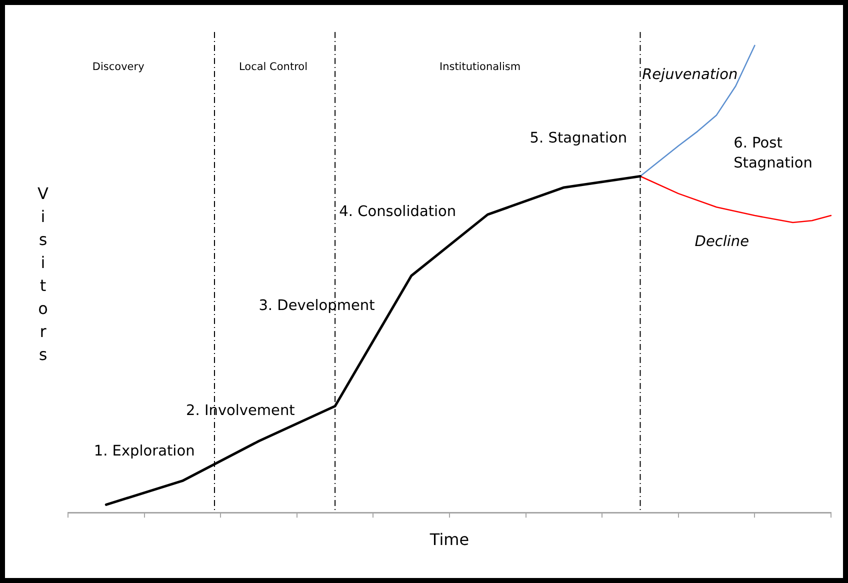  What do you see at coordinates (317, 306) in the screenshot?
I see `annotation: 3. Development` at bounding box center [317, 306].